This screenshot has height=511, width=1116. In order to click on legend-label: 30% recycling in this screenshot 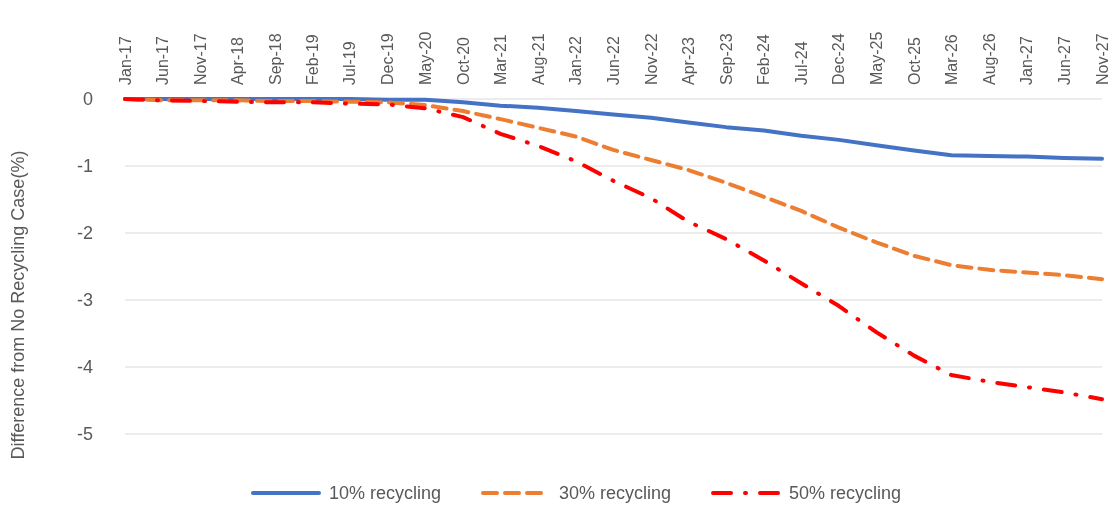, I will do `click(615, 493)`.